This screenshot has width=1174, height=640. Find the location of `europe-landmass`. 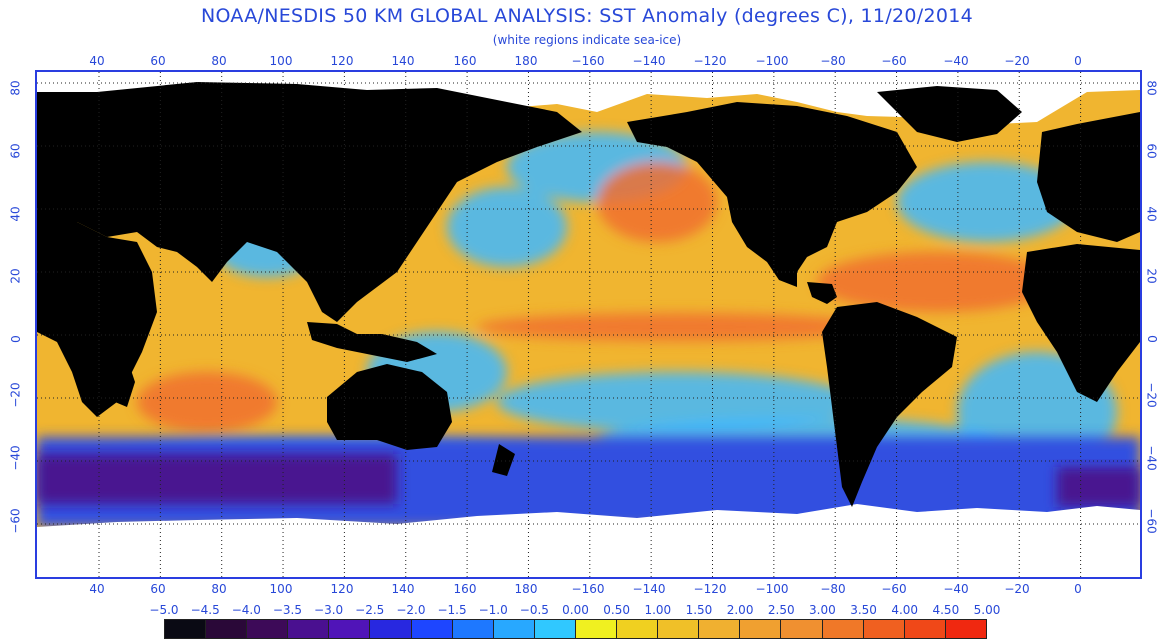

europe-landmass is located at coordinates (1088, 177).